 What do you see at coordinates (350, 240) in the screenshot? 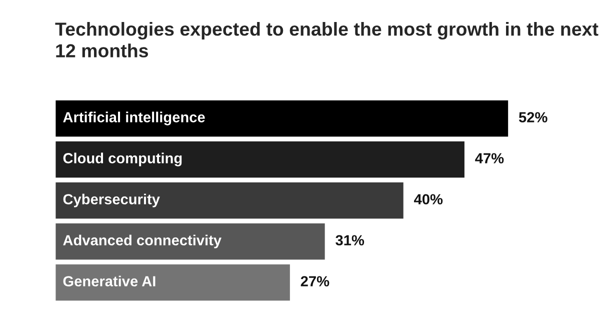
I see `data-label: 31%` at bounding box center [350, 240].